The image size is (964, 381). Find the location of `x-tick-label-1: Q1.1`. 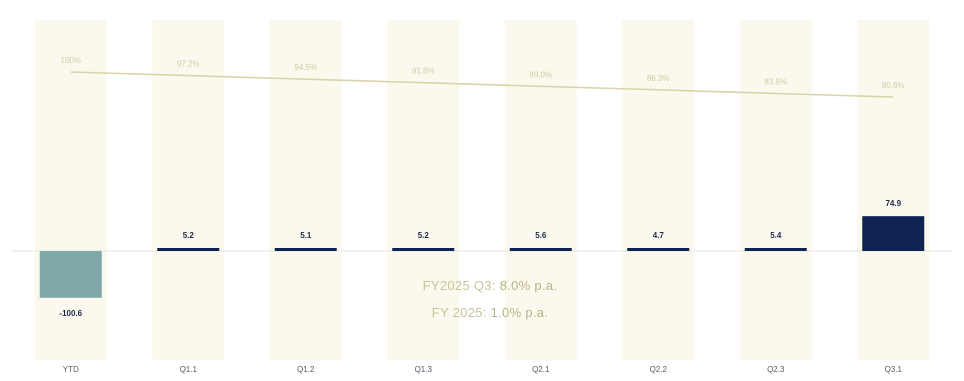

x-tick-label-1: Q1.1 is located at coordinates (189, 369).